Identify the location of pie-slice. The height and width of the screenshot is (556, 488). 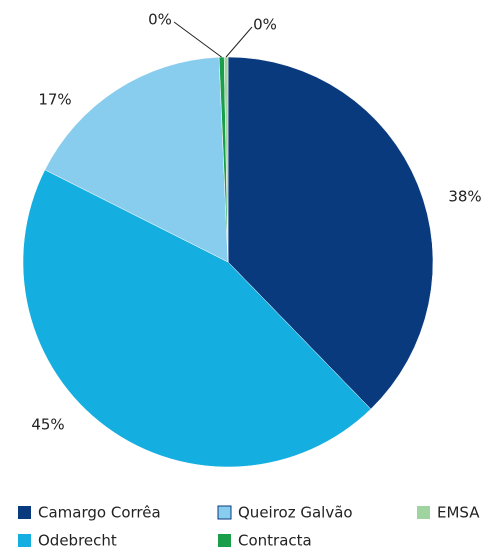
(136, 159).